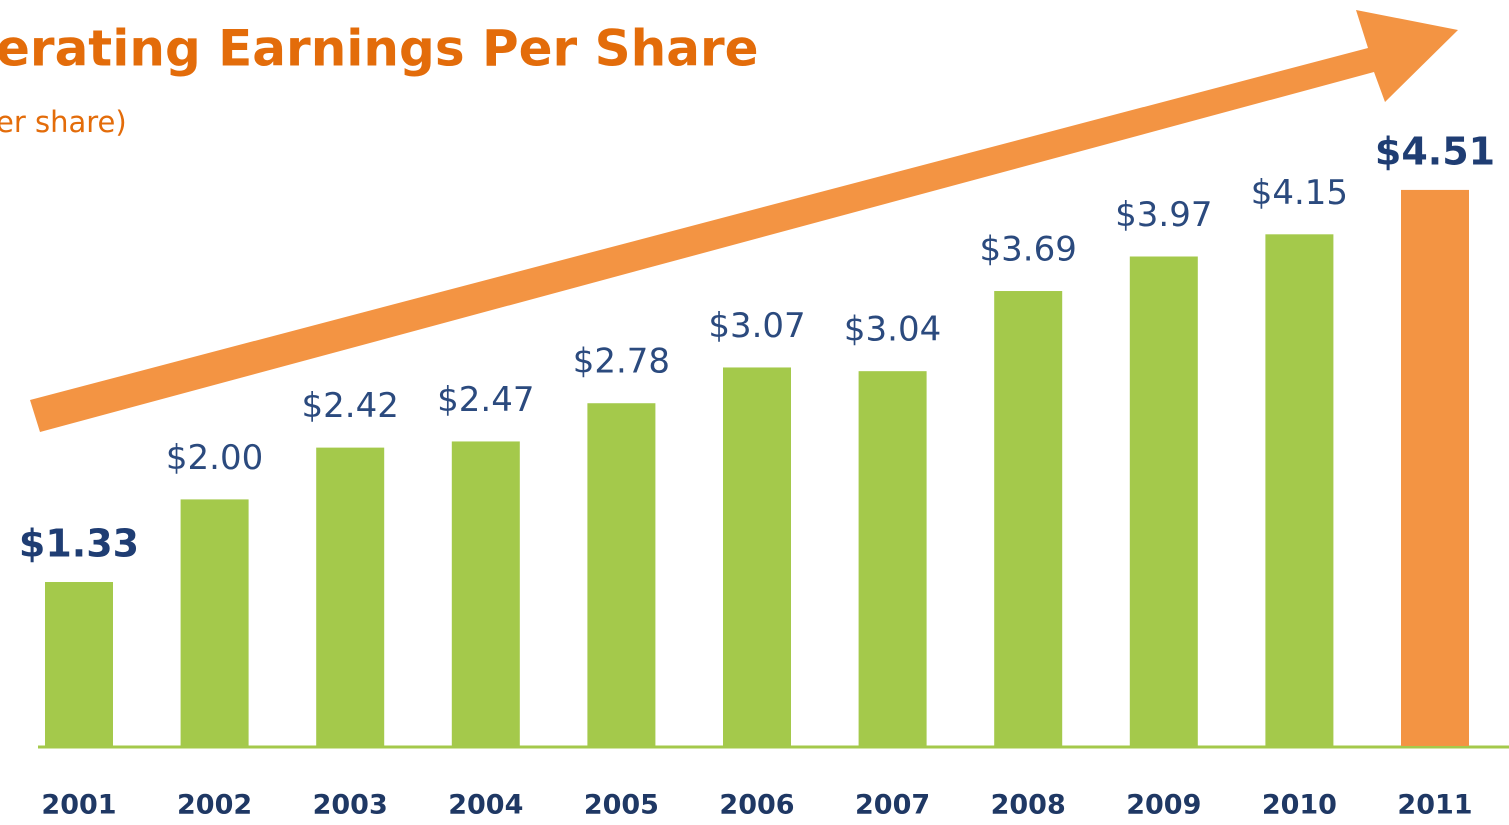 The height and width of the screenshot is (825, 1509). I want to click on x-tick-label: 2010, so click(1299, 805).